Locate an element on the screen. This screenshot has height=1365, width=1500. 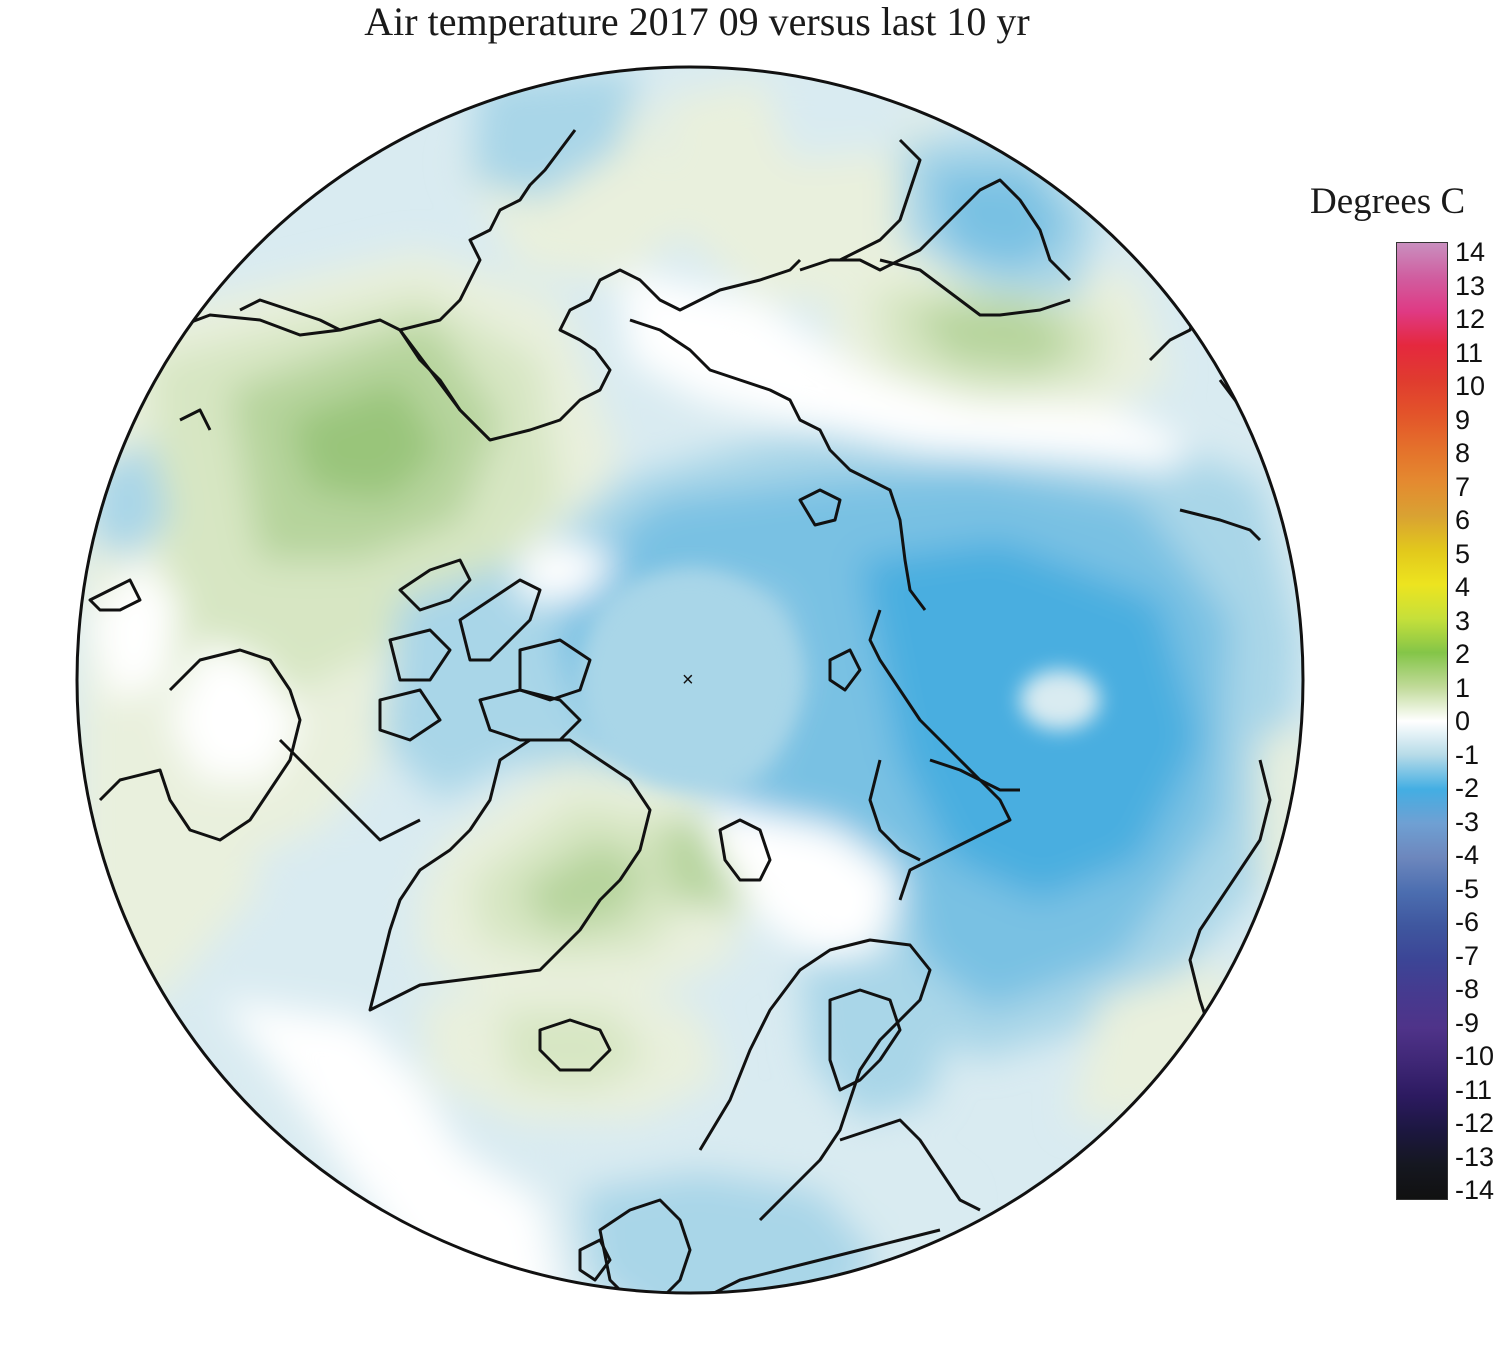
legend-tick-label: -13 is located at coordinates (1475, 1156).